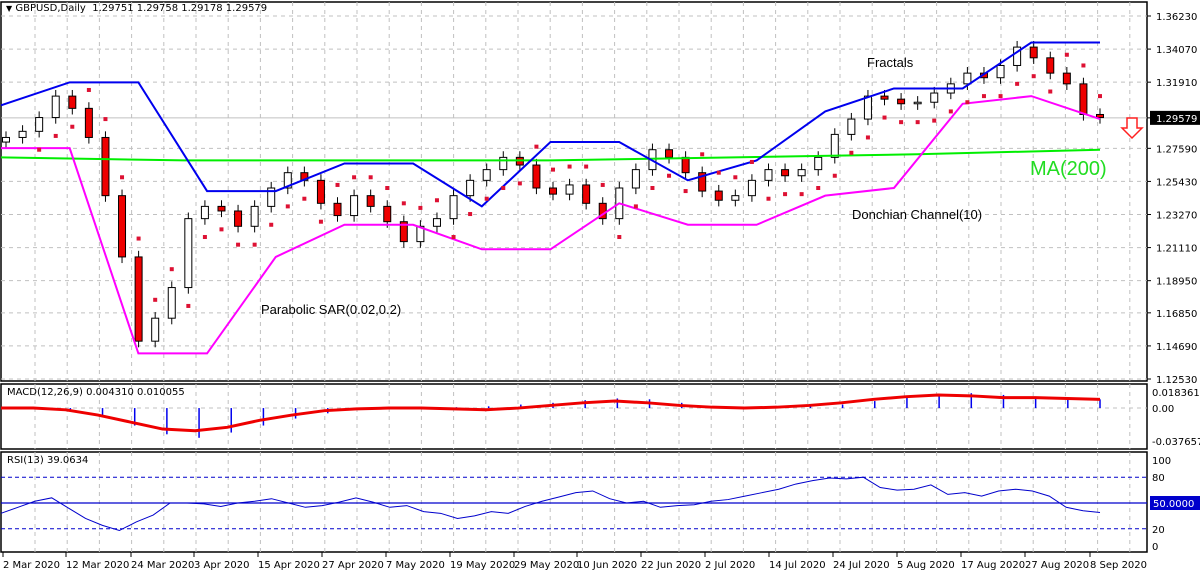 The width and height of the screenshot is (1200, 579). Describe the element at coordinates (861, 565) in the screenshot. I see `x-tick-label: 24 Jul 2020` at that location.